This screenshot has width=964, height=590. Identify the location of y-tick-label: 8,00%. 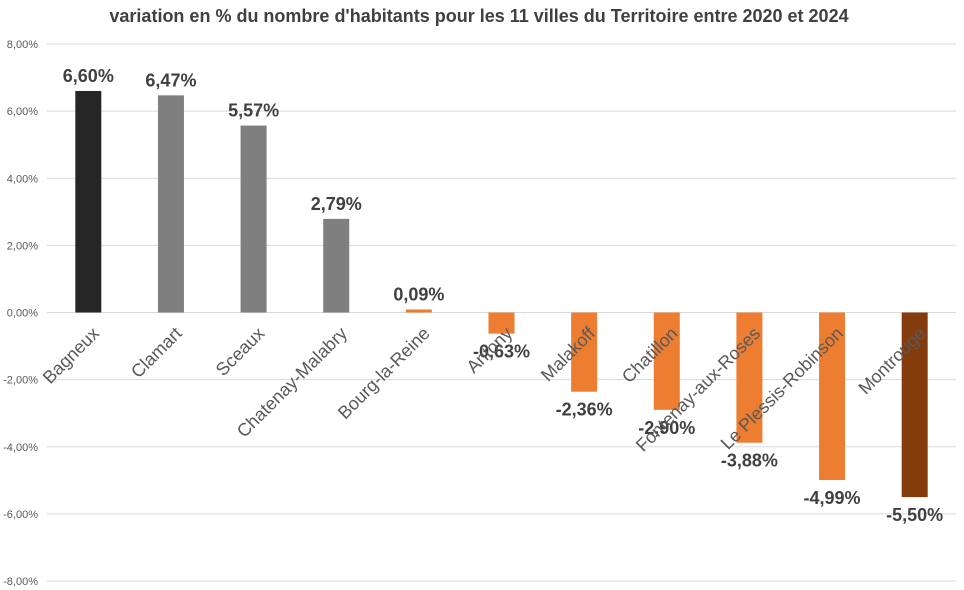
(22, 45).